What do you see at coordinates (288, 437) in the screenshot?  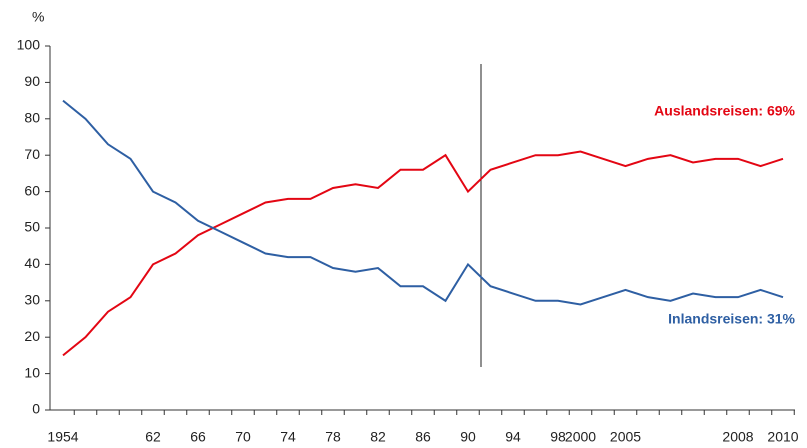 I see `x-tick-label: 74` at bounding box center [288, 437].